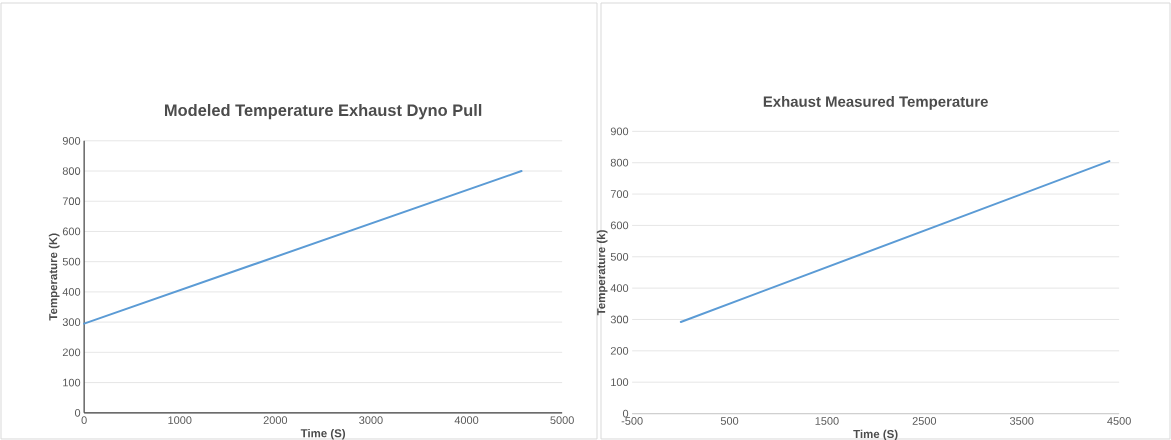 This screenshot has width=1171, height=440. What do you see at coordinates (54, 277) in the screenshot?
I see `y-axis-title: Temperature (K)` at bounding box center [54, 277].